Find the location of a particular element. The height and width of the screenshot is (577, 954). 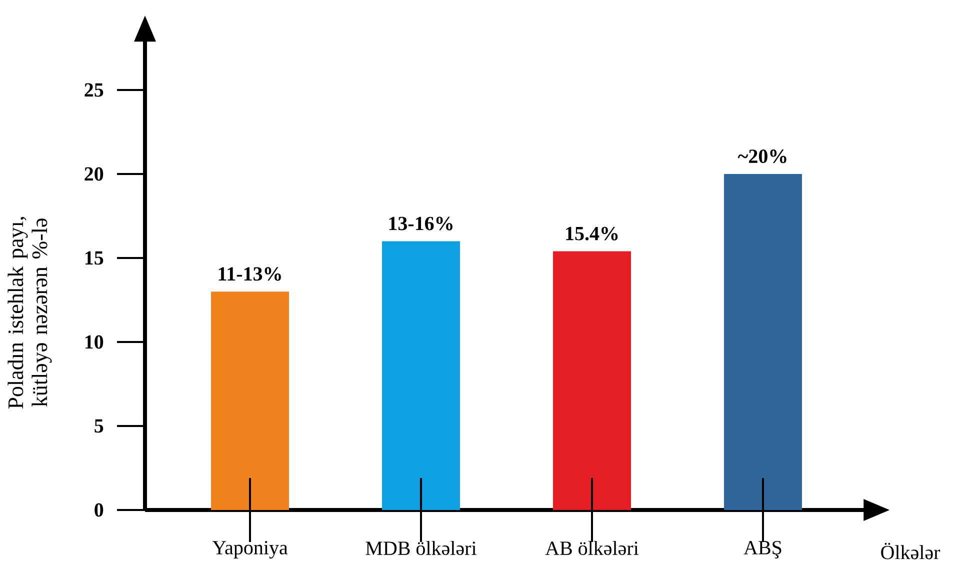

x-tick-label: Yaponiya is located at coordinates (250, 549).